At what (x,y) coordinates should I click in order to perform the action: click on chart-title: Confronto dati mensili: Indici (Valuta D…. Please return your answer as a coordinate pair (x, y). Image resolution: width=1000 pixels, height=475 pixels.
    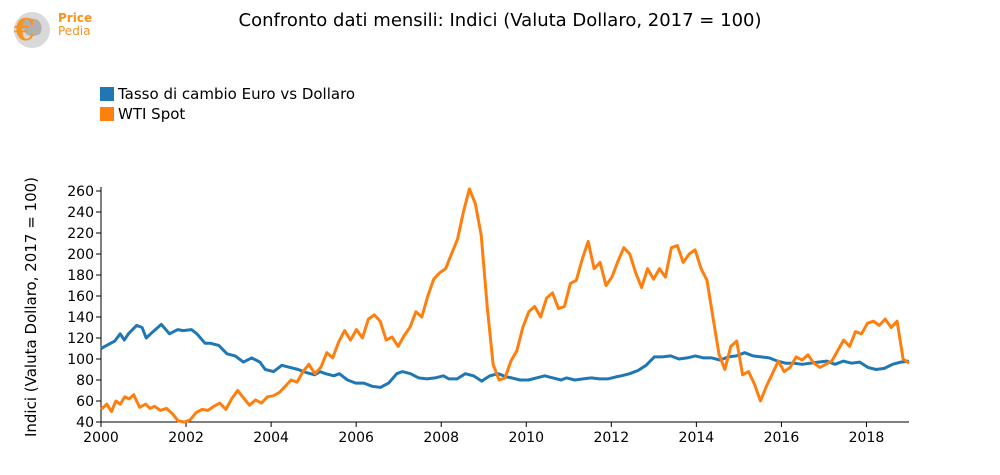
    Looking at the image, I should click on (500, 20).